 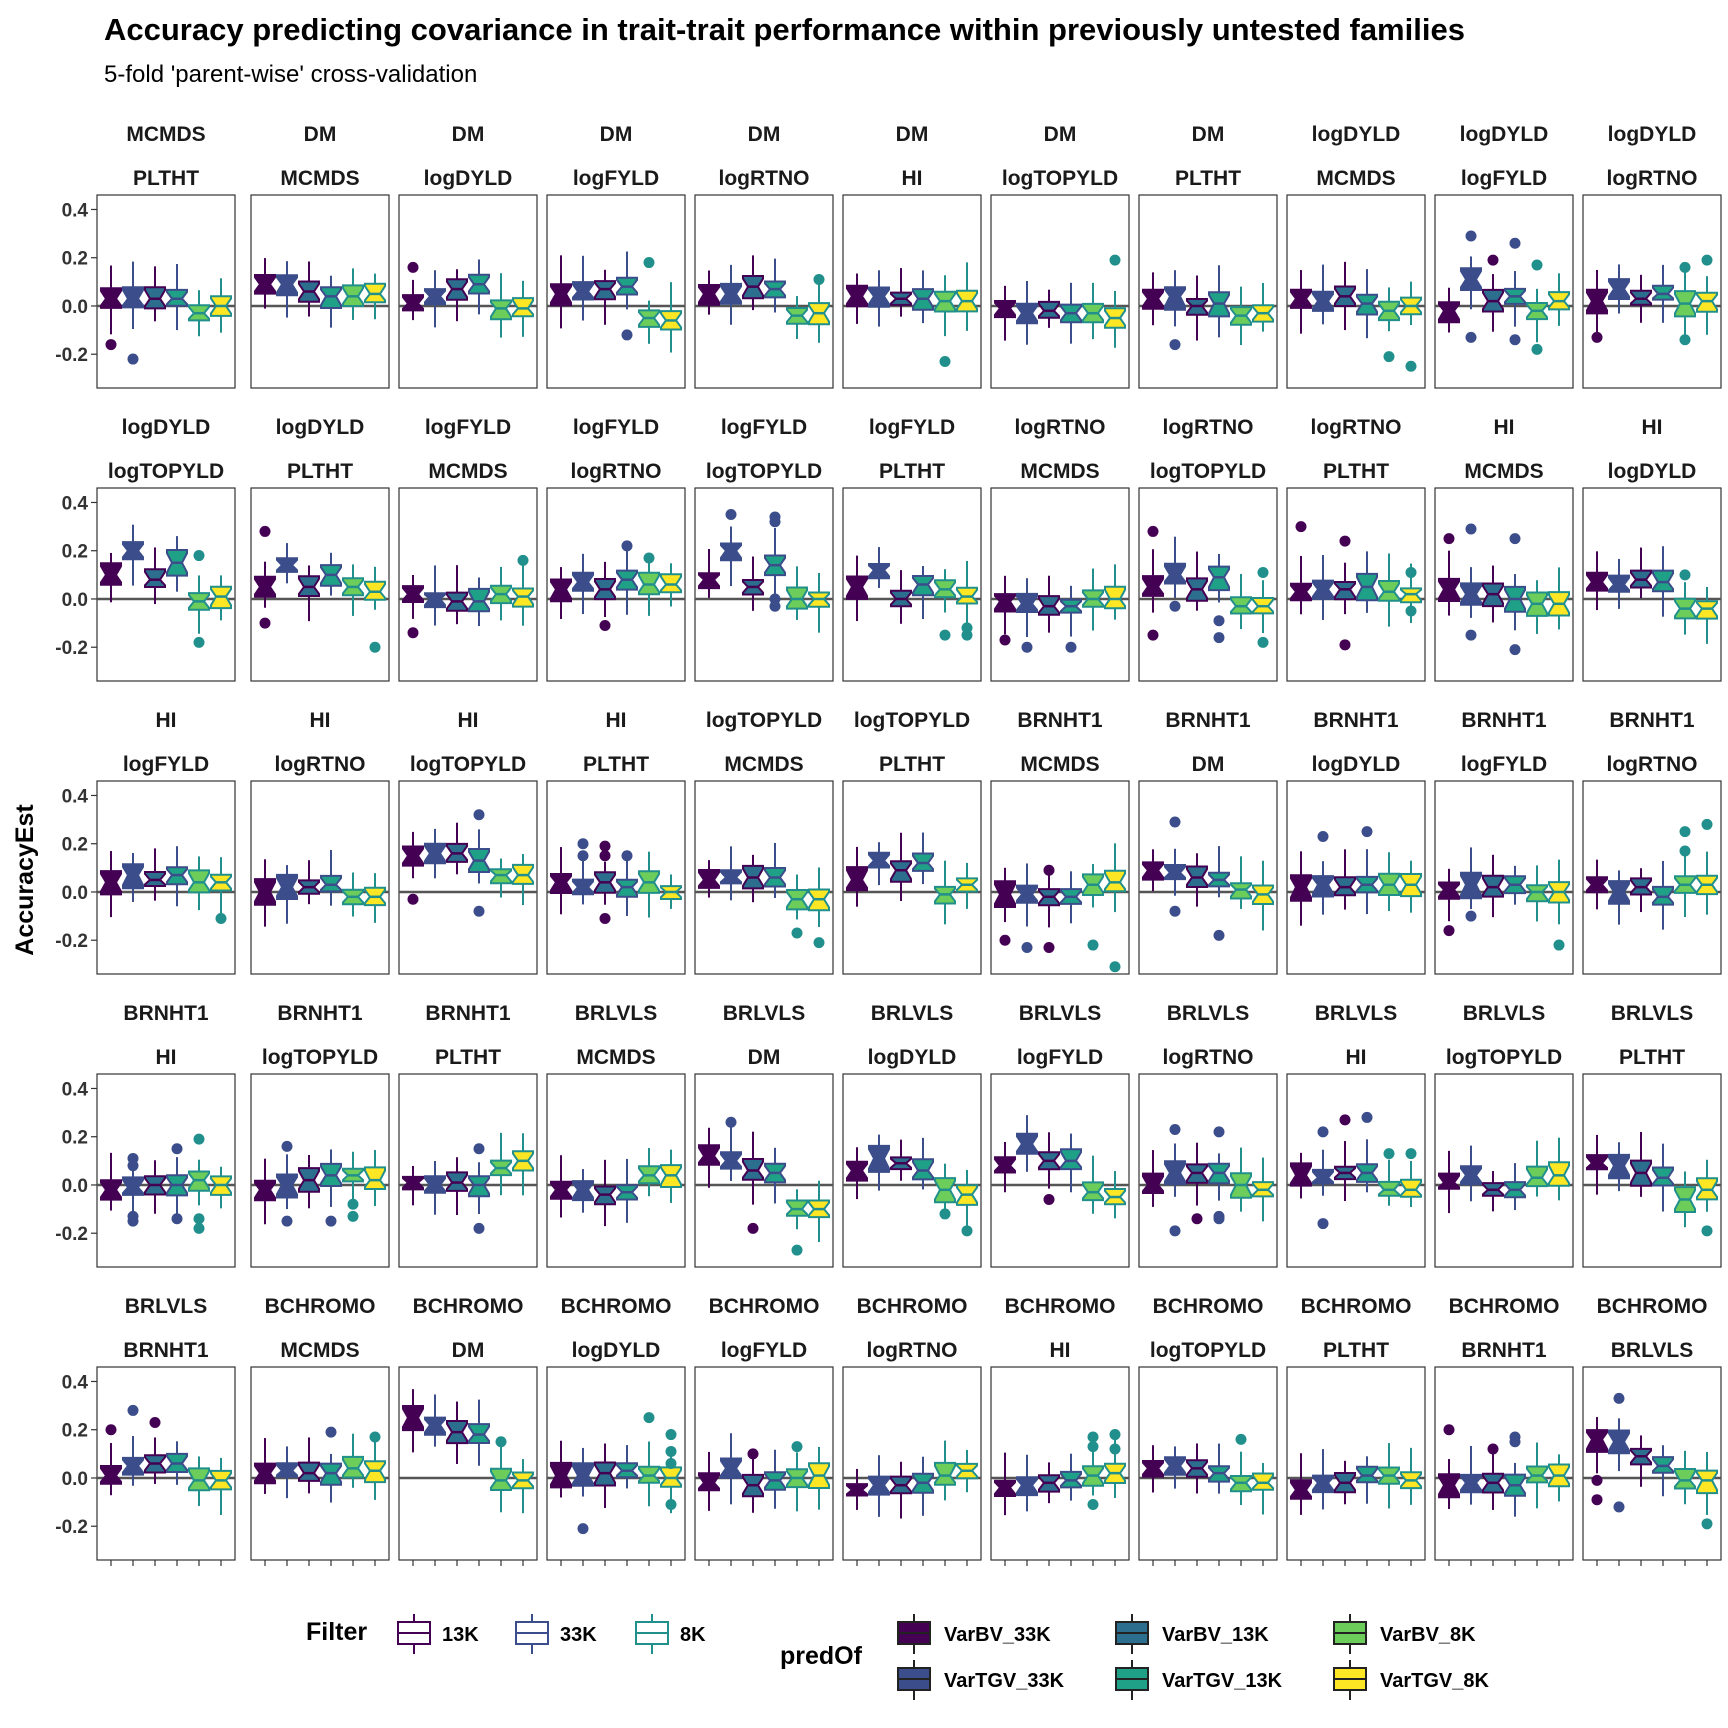 I want to click on facet-panel: logFYLD MCMDS, so click(x=468, y=549).